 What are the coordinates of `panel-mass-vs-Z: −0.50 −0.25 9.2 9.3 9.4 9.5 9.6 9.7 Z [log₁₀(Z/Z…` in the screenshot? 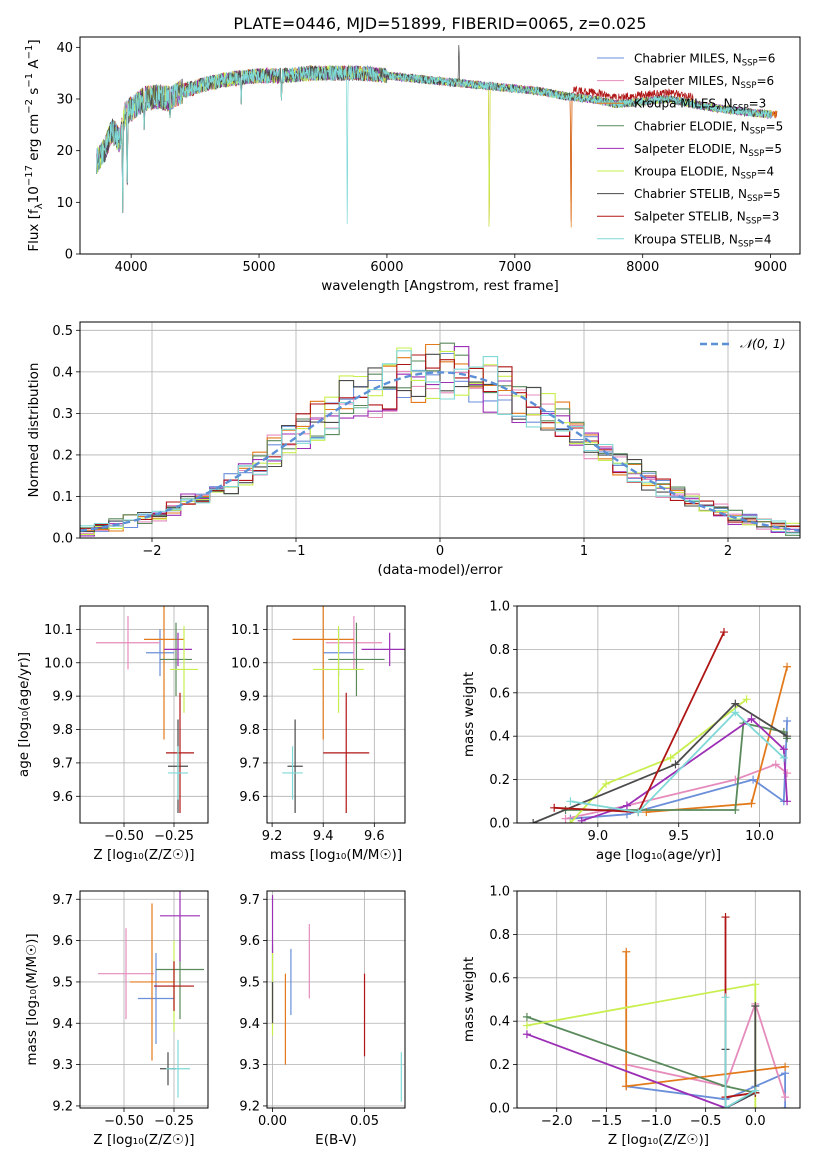 It's located at (116, 1019).